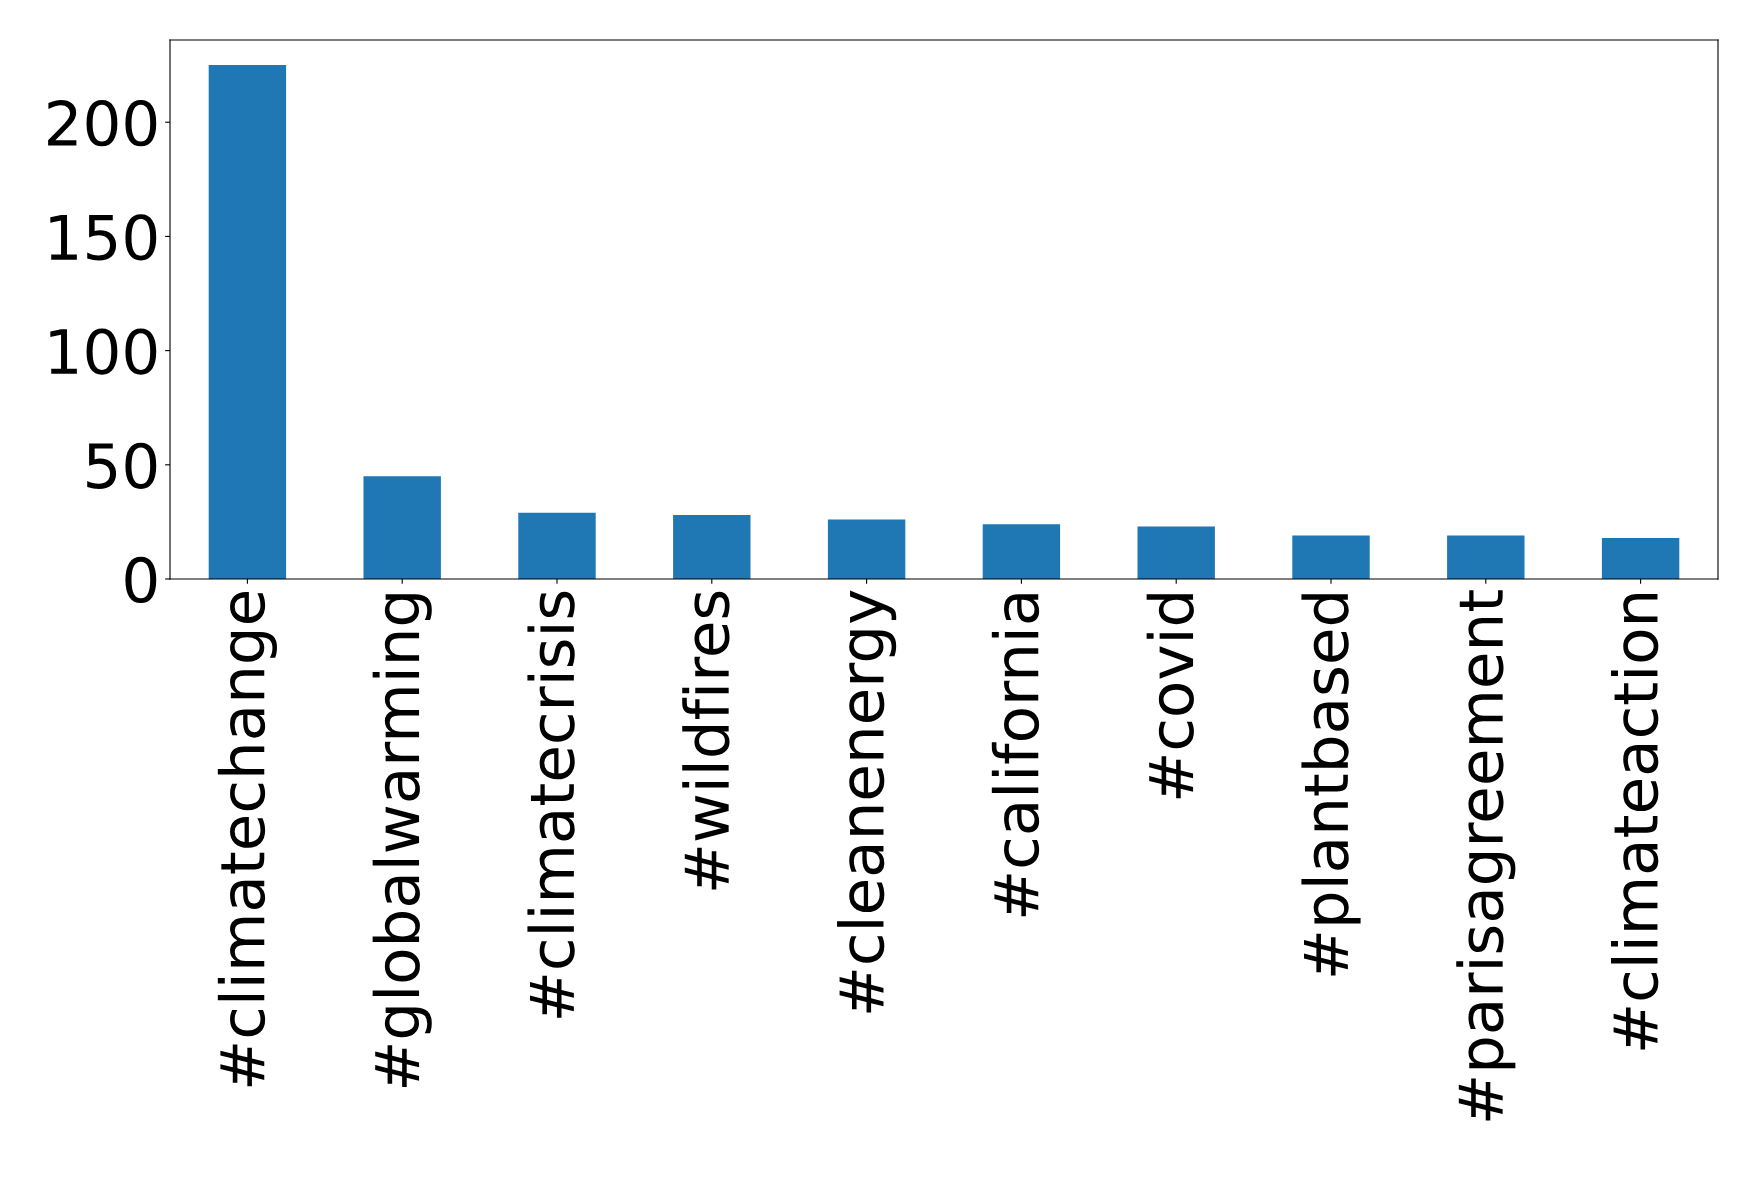 The image size is (1758, 1177). I want to click on x-tick-label: #climatechange, so click(247, 839).